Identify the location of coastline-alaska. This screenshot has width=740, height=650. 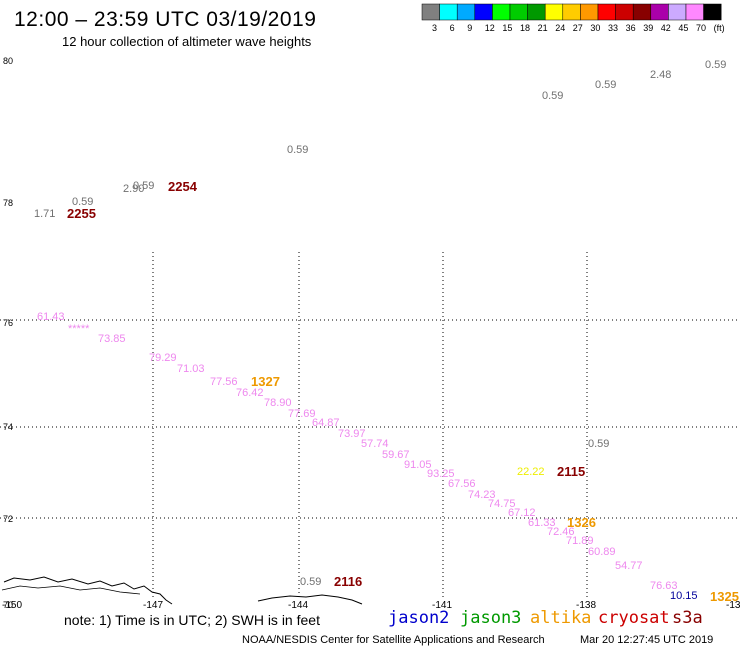
(88, 590).